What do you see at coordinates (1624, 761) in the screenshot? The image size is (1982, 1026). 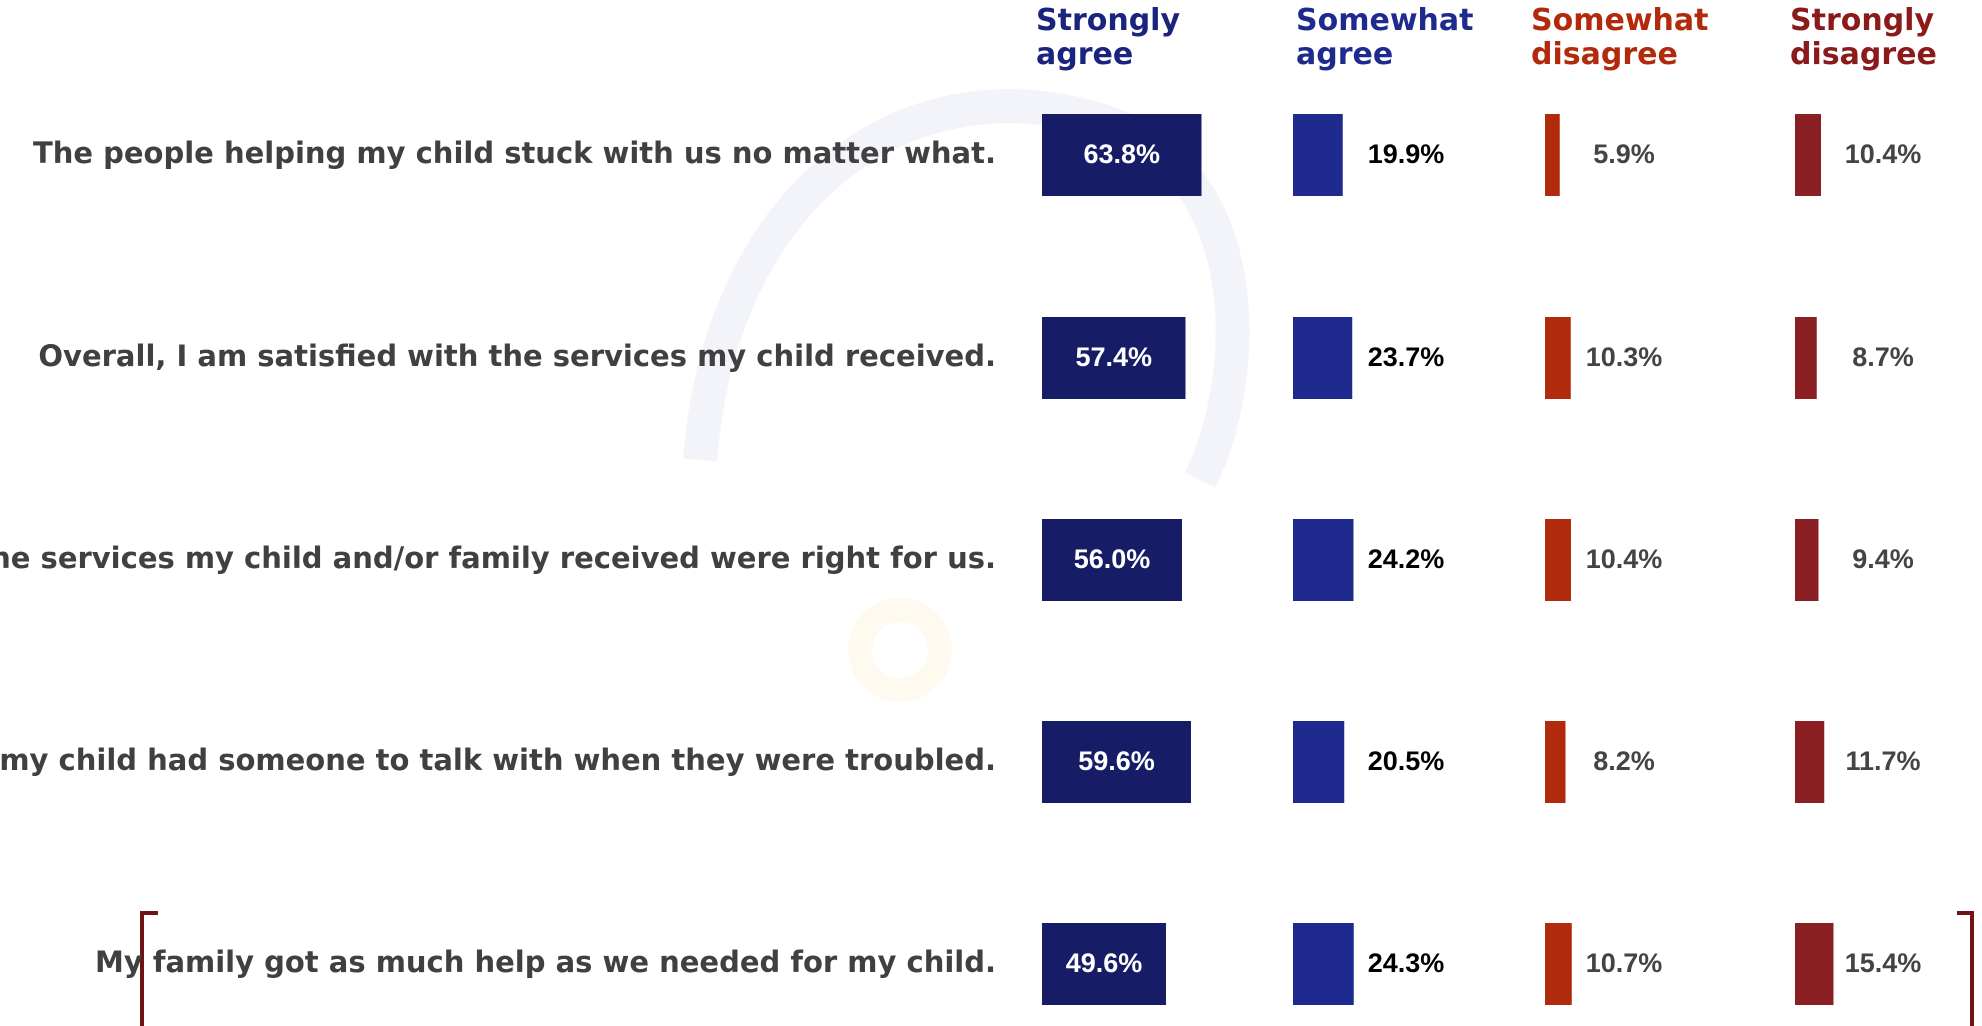 I see `value-label: 8.2%` at bounding box center [1624, 761].